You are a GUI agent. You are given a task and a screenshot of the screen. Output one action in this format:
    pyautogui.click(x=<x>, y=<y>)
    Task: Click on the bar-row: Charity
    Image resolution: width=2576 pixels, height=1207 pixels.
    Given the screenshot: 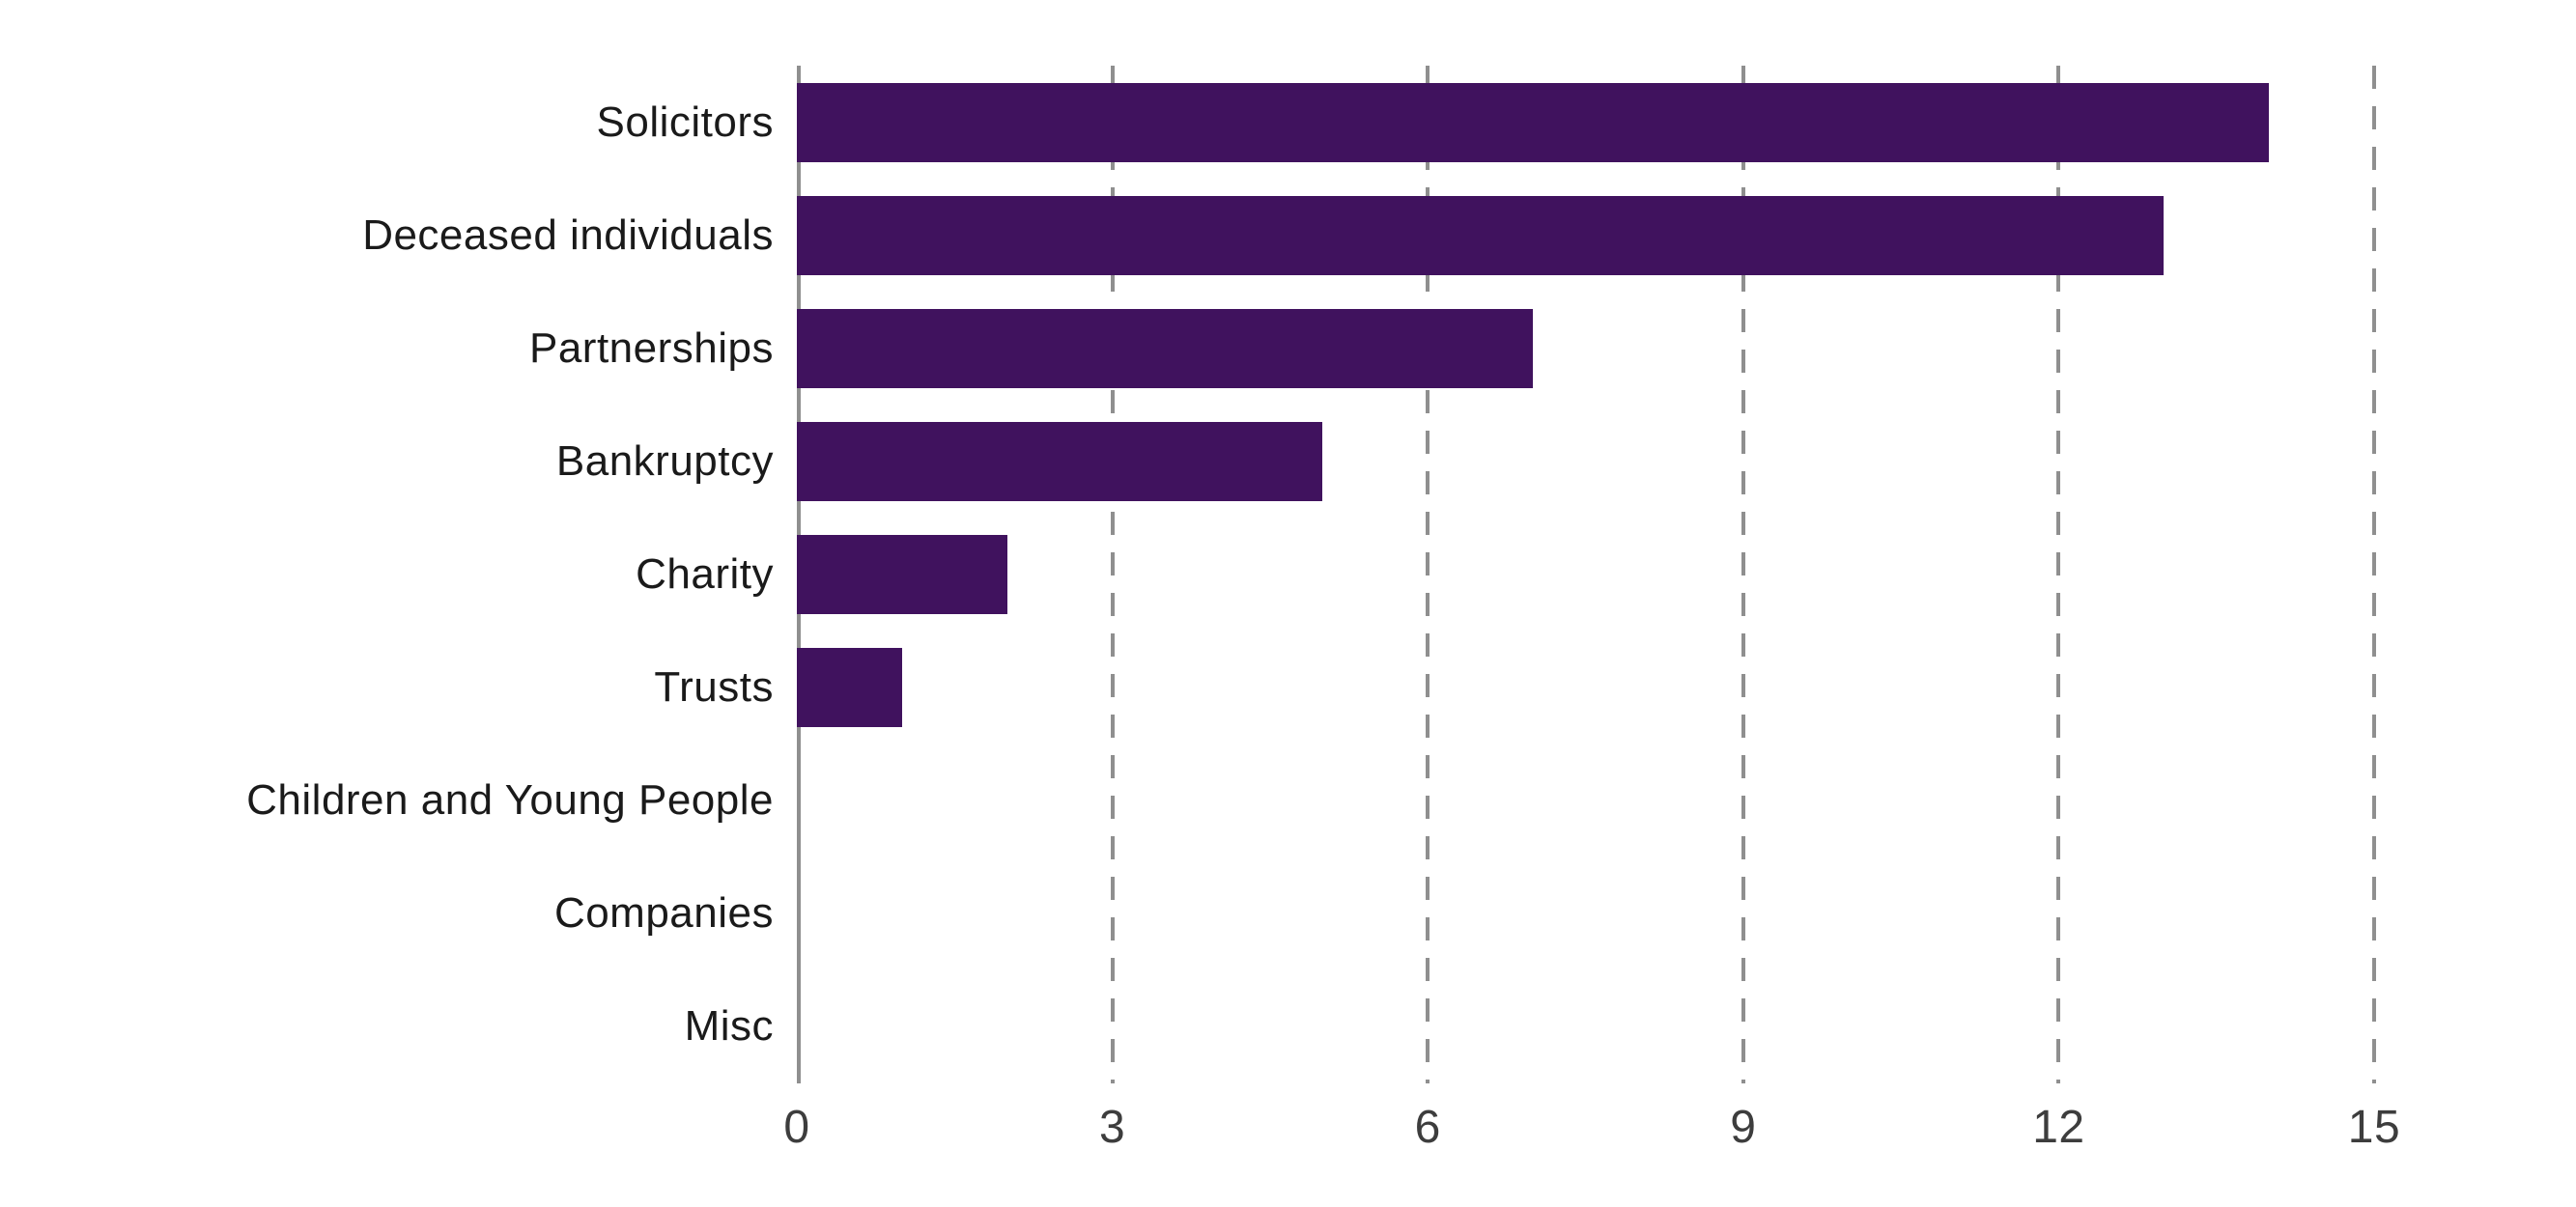 What is the action you would take?
    pyautogui.click(x=1505, y=574)
    